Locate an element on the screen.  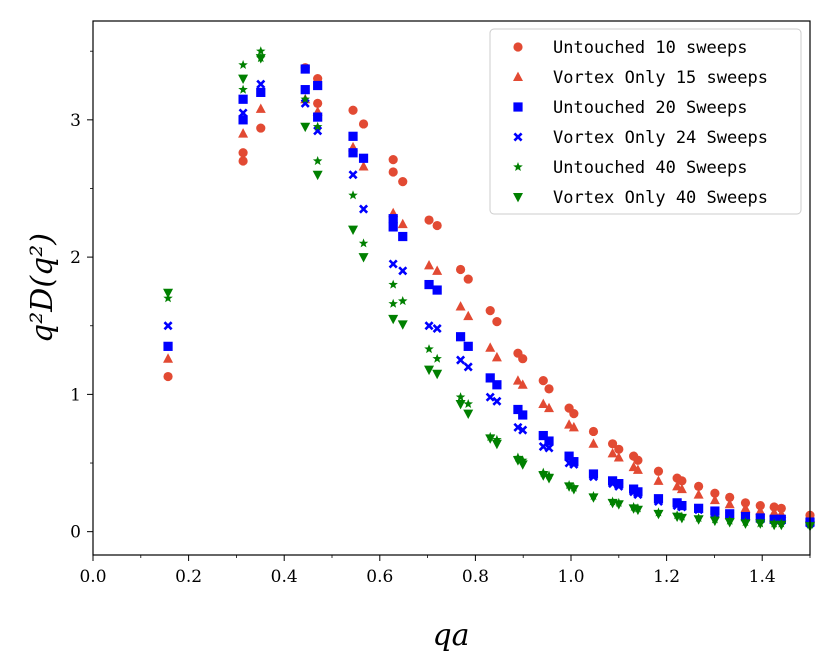
legend-label: Untouched 40 Sweeps is located at coordinates (650, 168).